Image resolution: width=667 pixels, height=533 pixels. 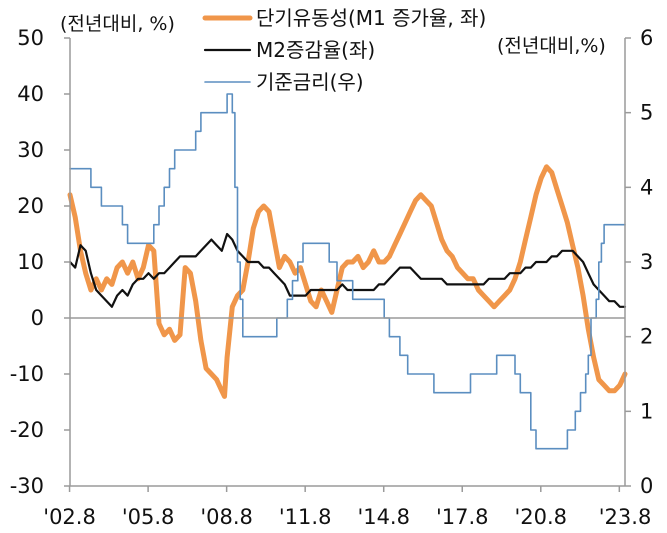 What do you see at coordinates (30, 150) in the screenshot?
I see `left-tick-label: 30` at bounding box center [30, 150].